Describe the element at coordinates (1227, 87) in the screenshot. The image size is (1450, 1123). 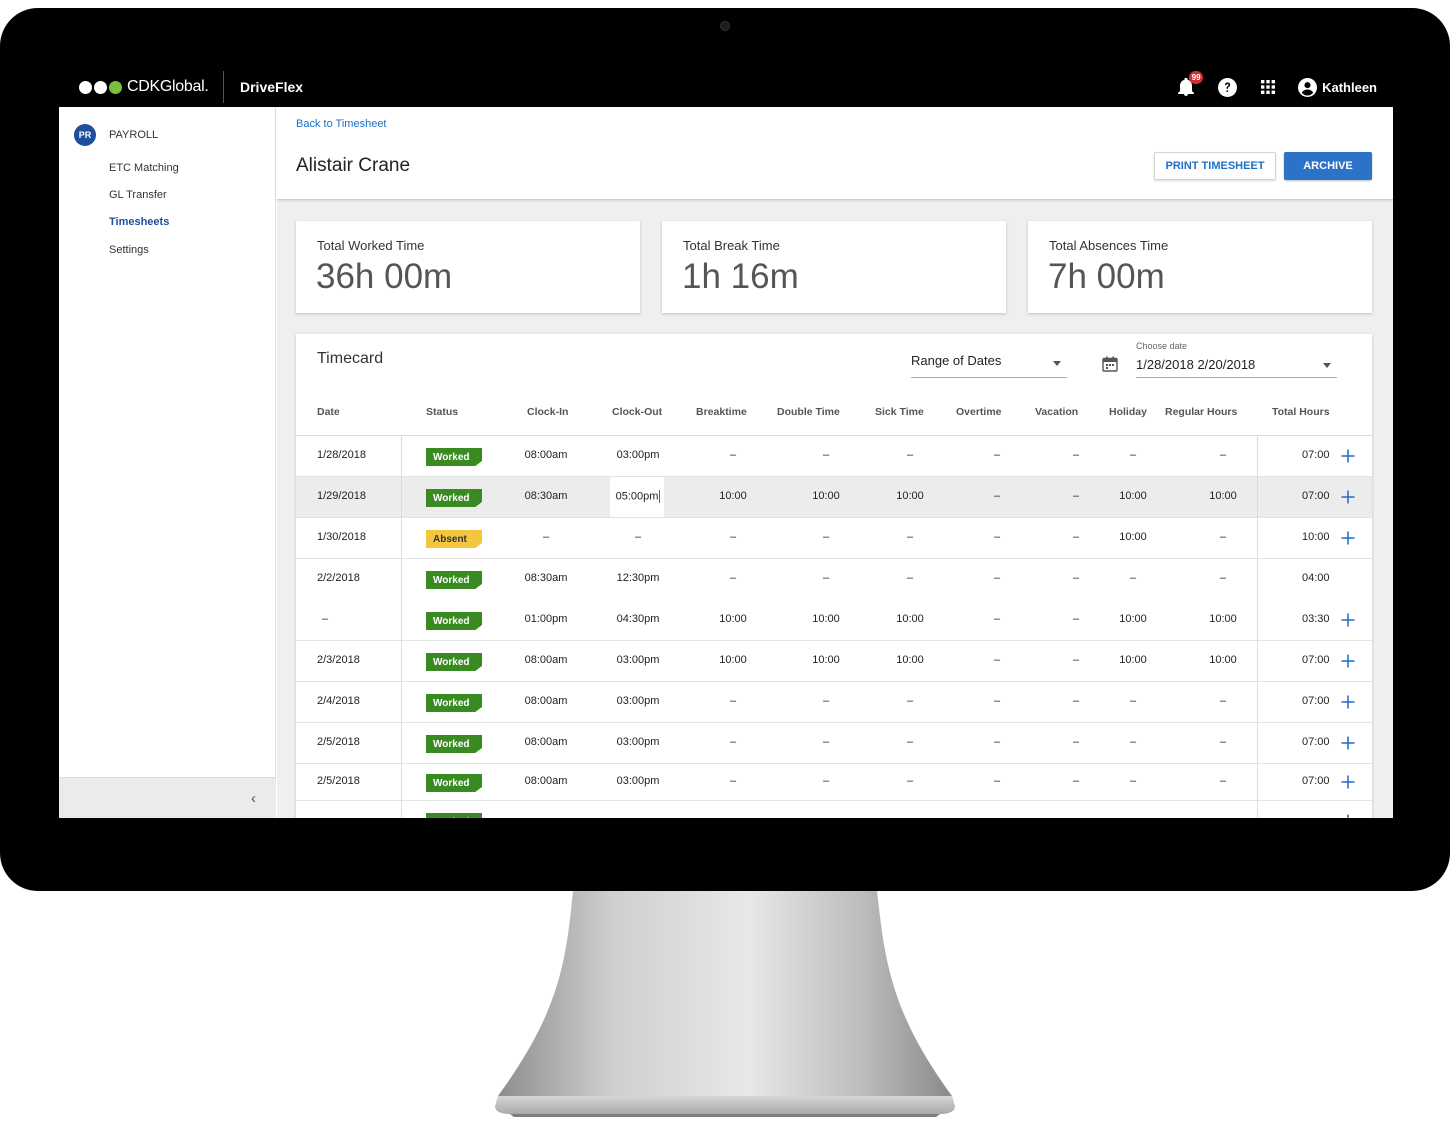
I see `help-icon` at that location.